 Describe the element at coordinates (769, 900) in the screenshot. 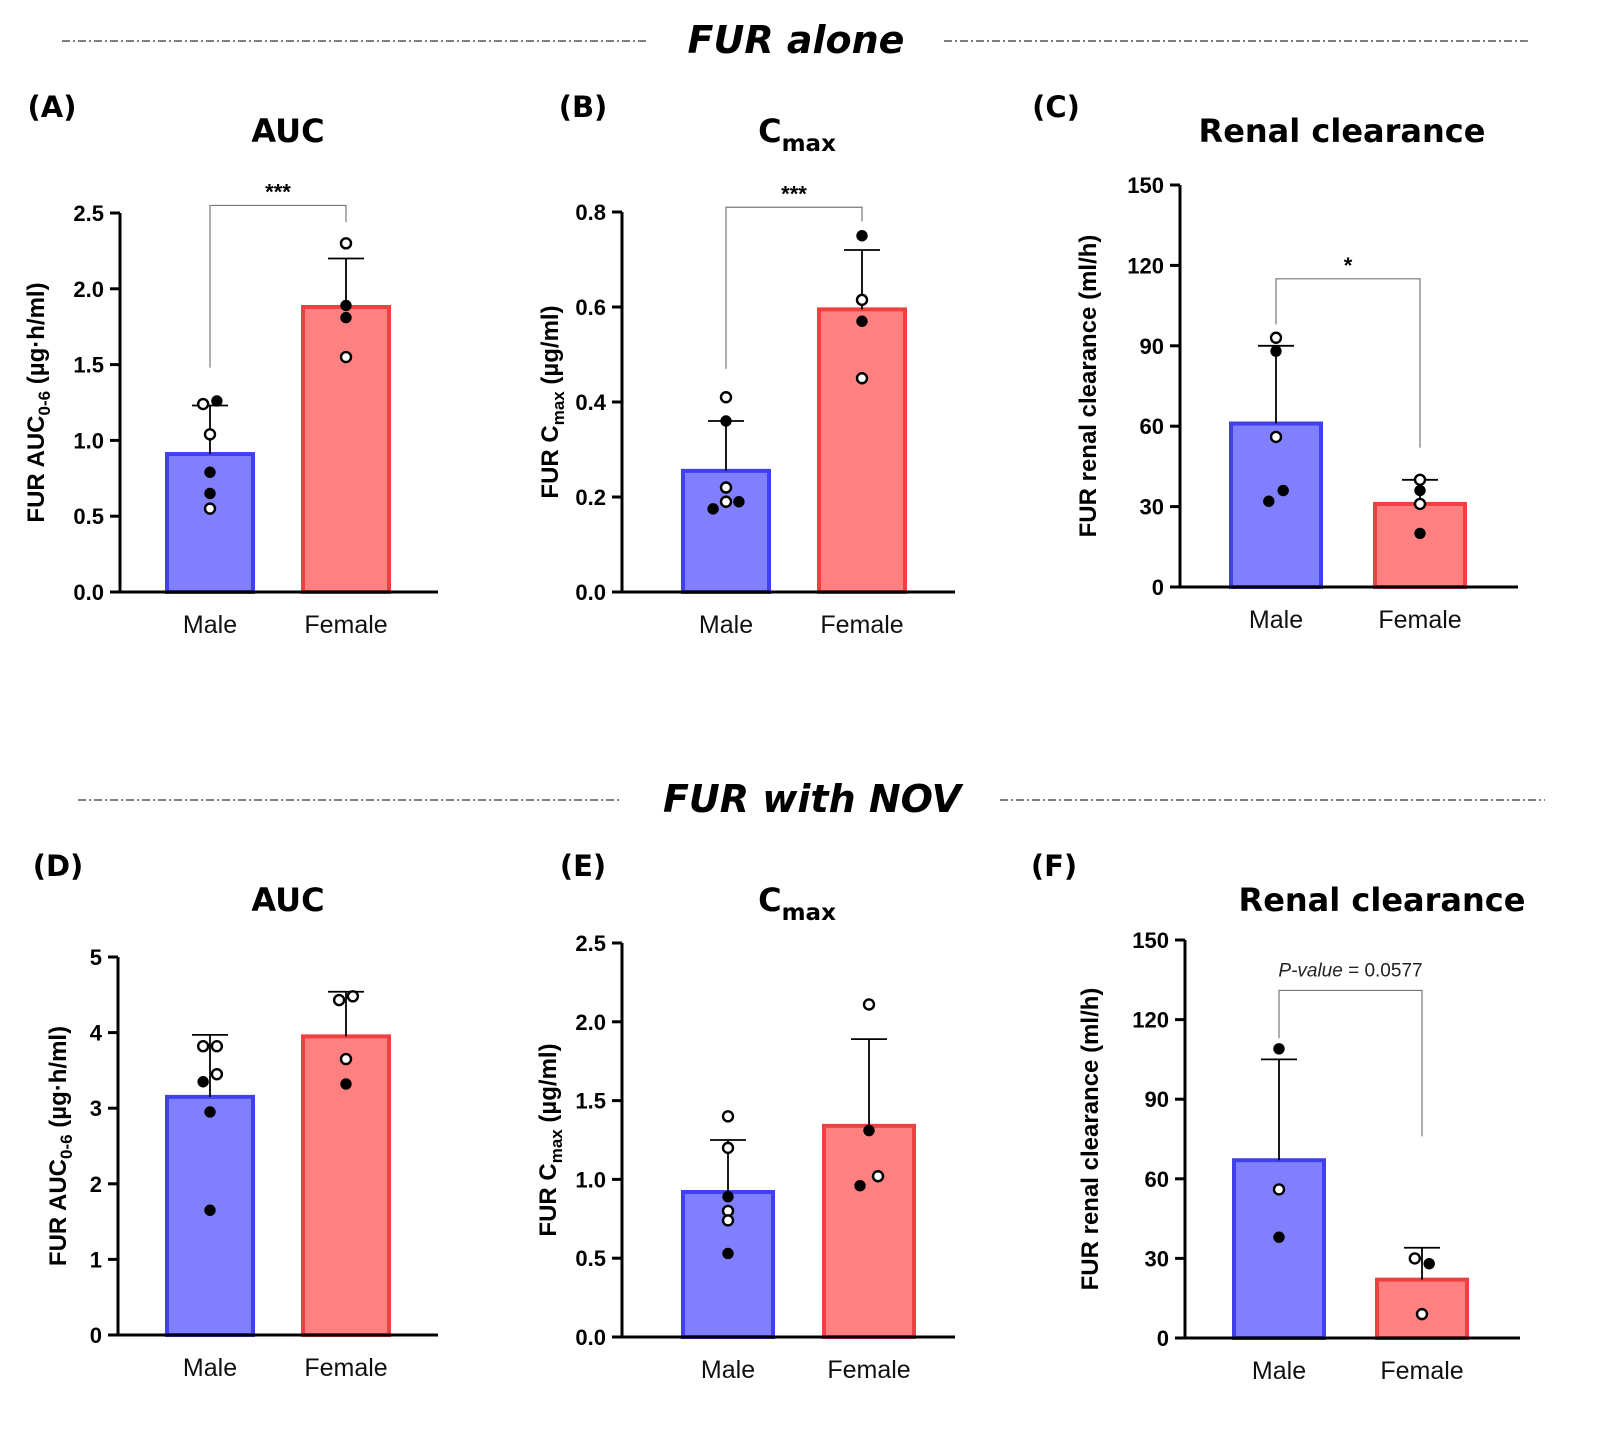

I see `chart-title-main: C` at that location.